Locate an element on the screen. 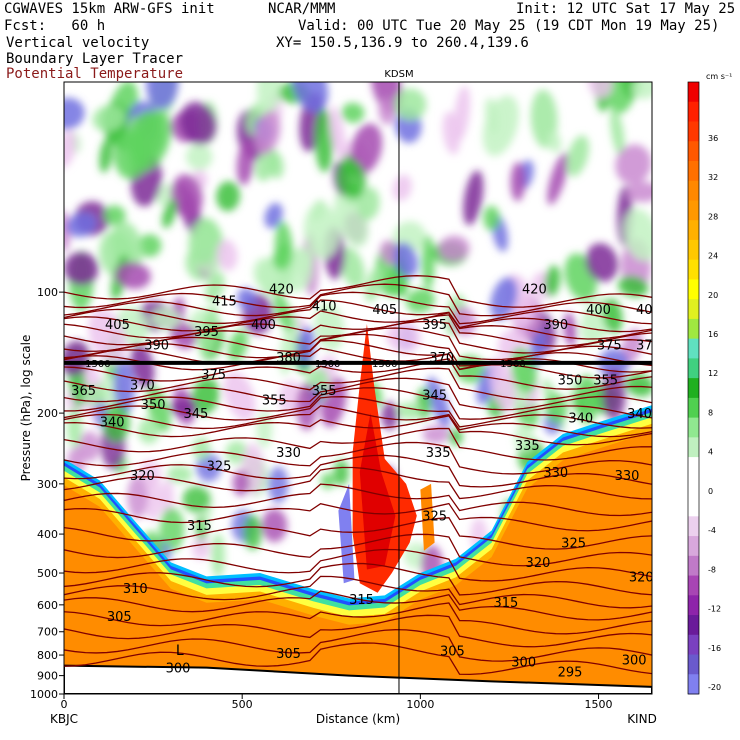  field-vertical-velocity: Vertical velocity is located at coordinates (78, 43).